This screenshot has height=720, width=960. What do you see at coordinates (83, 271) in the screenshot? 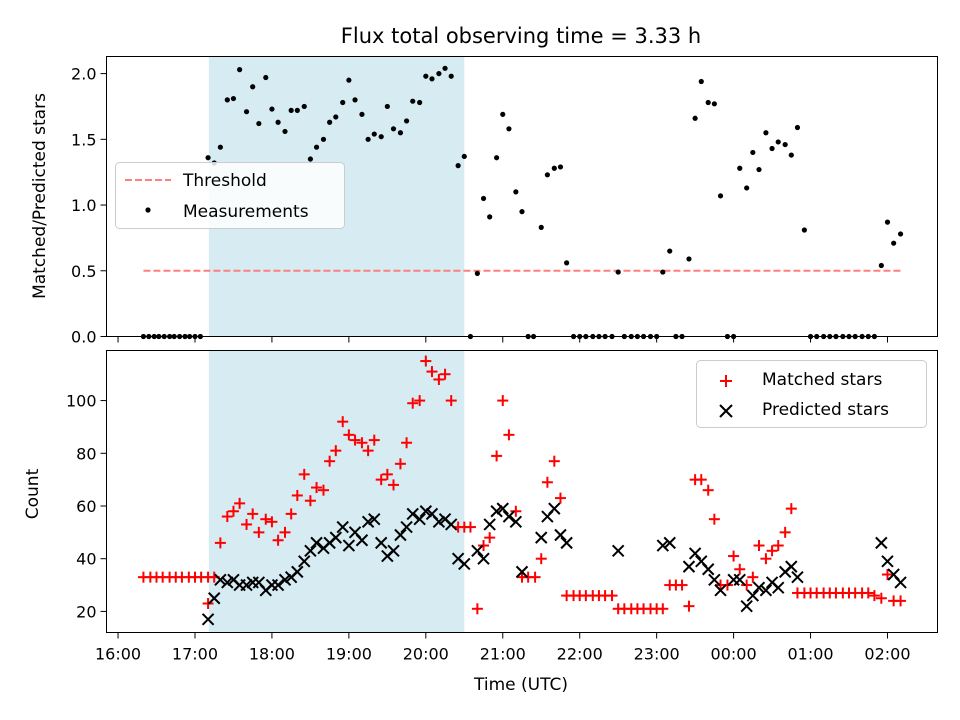
I see `y-tick-label: 0.5` at bounding box center [83, 271].